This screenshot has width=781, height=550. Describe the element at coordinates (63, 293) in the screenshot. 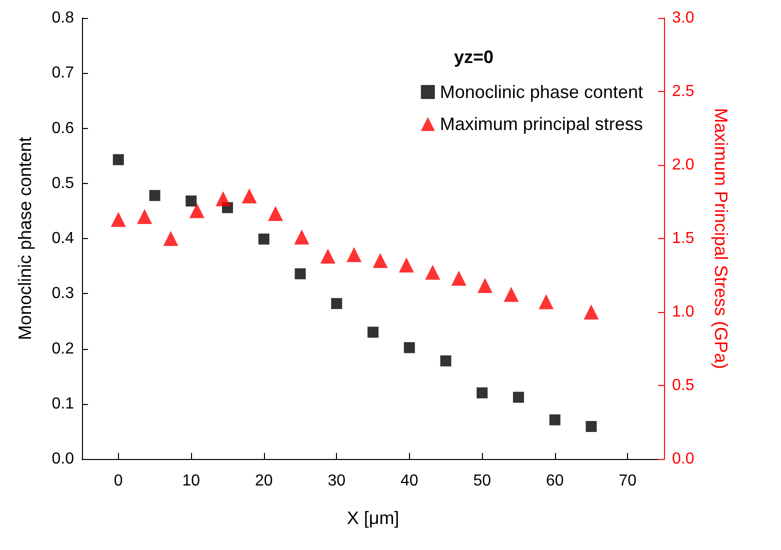

I see `y-tick-label: 0.3` at that location.